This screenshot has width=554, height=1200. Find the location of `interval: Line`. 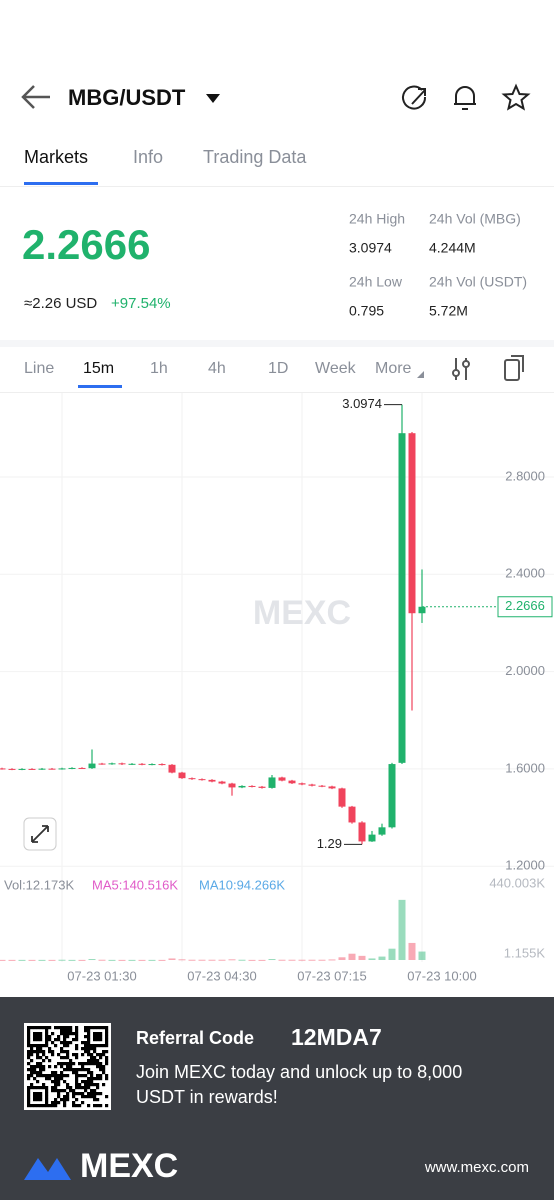

interval: Line is located at coordinates (39, 368).